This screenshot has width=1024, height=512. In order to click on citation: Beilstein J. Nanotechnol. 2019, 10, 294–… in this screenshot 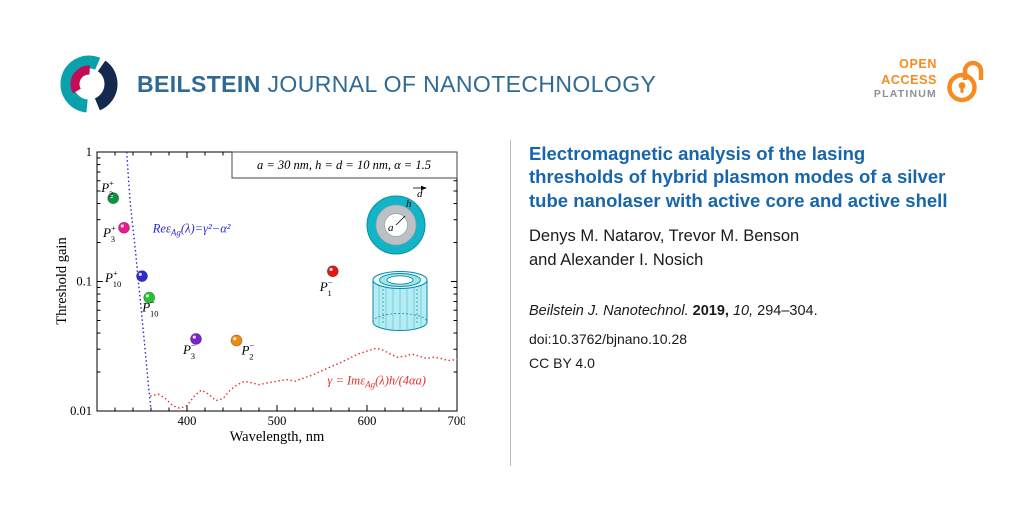, I will do `click(739, 311)`.